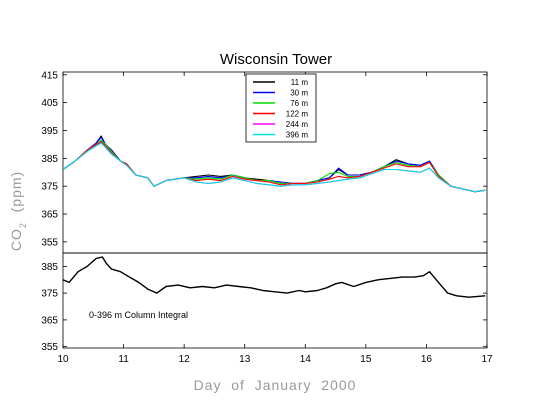 The height and width of the screenshot is (409, 550). Describe the element at coordinates (245, 359) in the screenshot. I see `x-tick-label: 13` at that location.